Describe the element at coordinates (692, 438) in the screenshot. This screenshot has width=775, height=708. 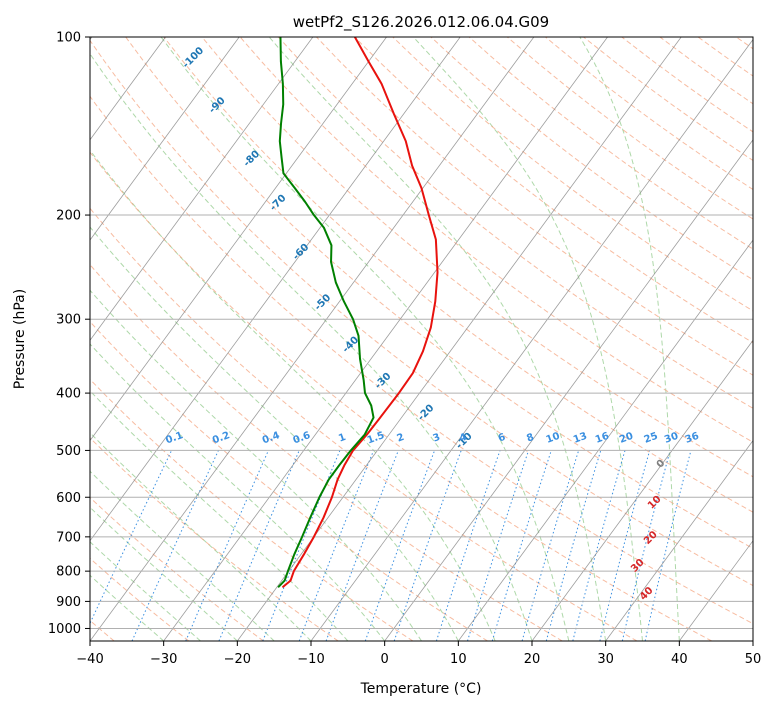
I see `mixing-ratio-label: 36` at that location.